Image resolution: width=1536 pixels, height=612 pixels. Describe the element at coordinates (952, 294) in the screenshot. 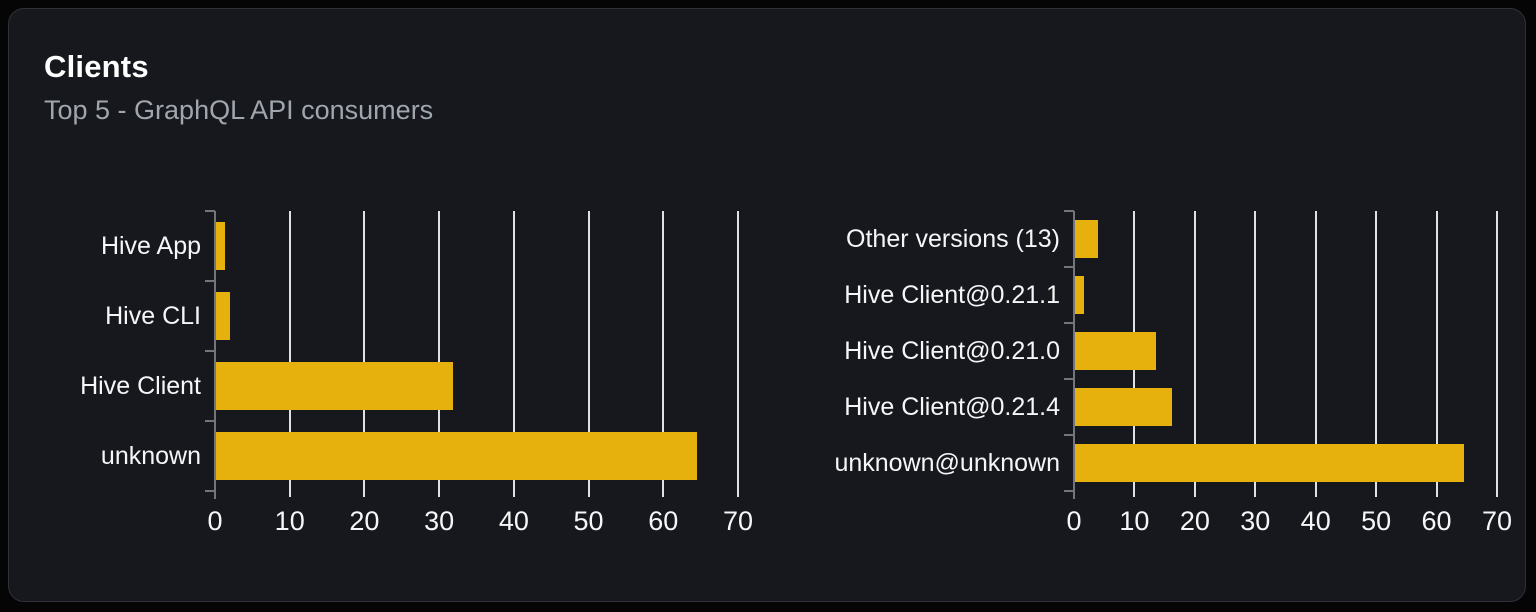

I see `category-label: Hive Client@0.21.1` at that location.